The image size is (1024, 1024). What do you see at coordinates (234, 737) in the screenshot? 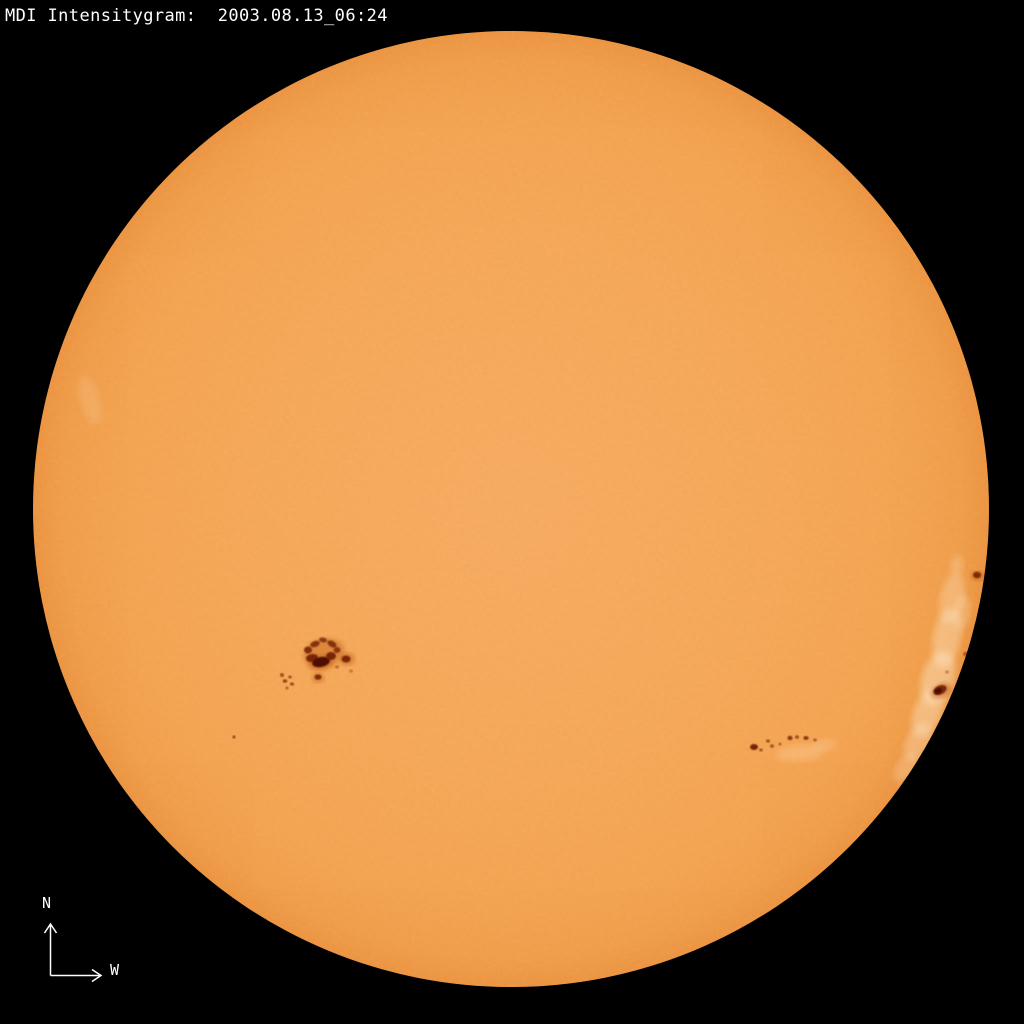
I see `sunspot-isolated` at bounding box center [234, 737].